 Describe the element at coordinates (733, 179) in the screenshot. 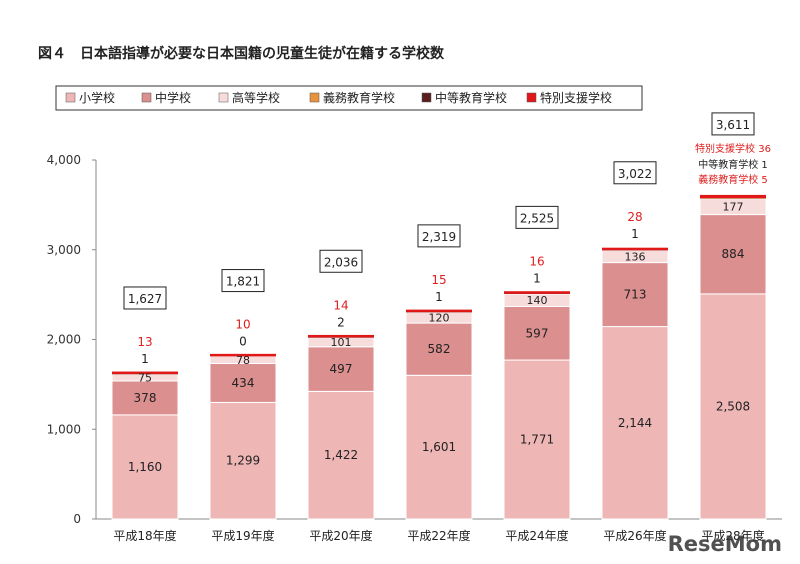

I see `annotation-compulsory: 義務教育学校 5` at that location.